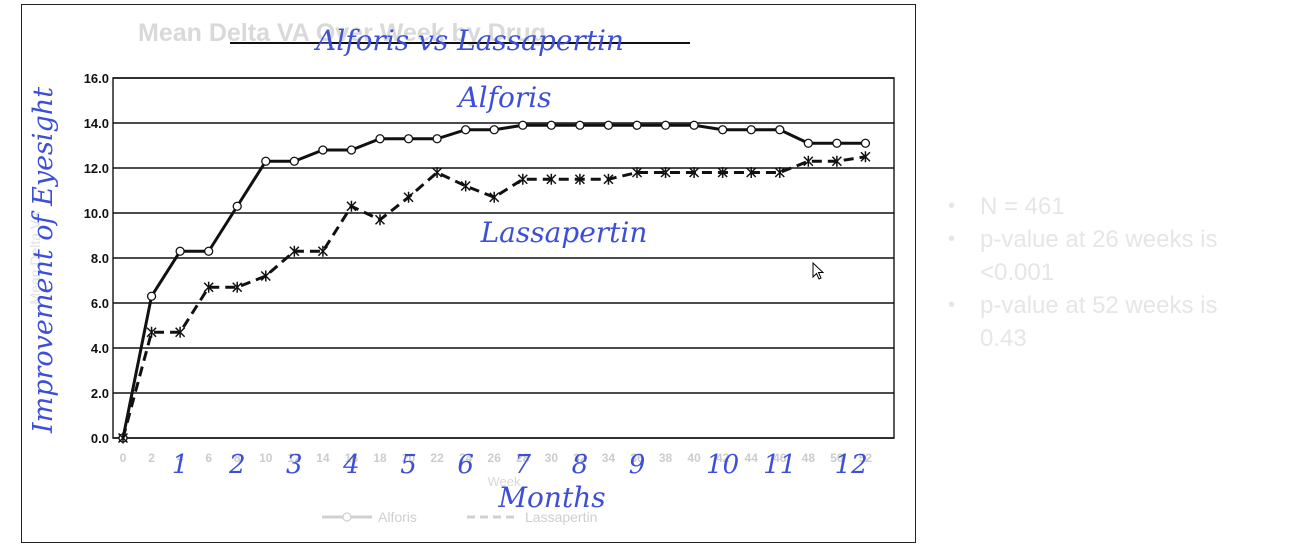  Describe the element at coordinates (551, 497) in the screenshot. I see `annotation-x-label: Months` at that location.